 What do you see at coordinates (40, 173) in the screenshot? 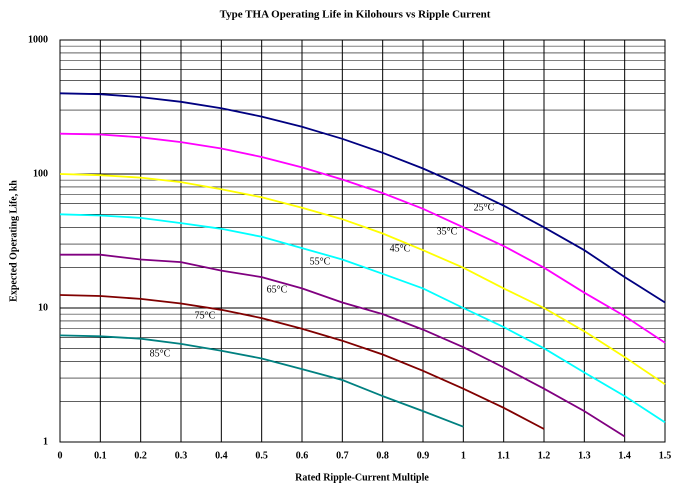
I see `y-tick-label: 100` at bounding box center [40, 173].